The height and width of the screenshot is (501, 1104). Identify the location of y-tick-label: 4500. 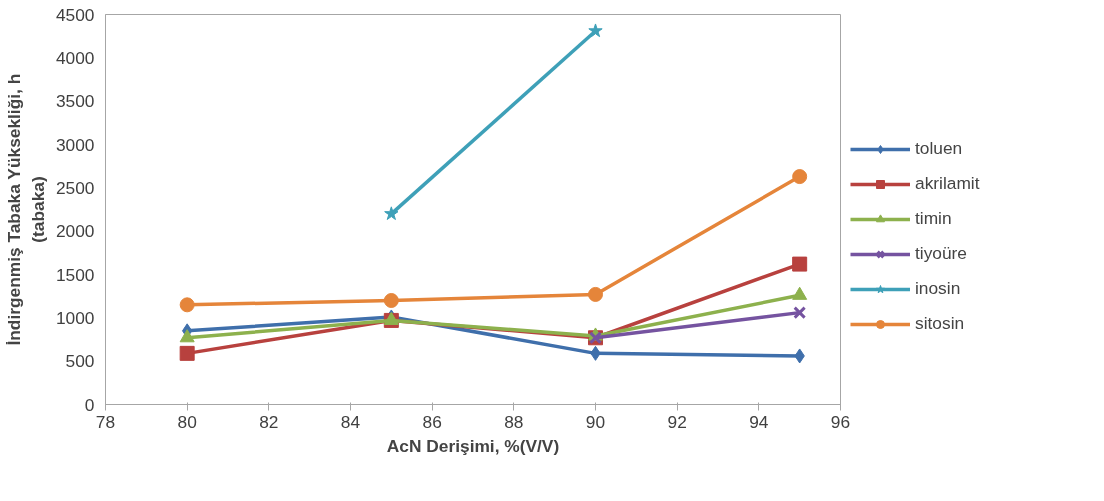
(75, 14).